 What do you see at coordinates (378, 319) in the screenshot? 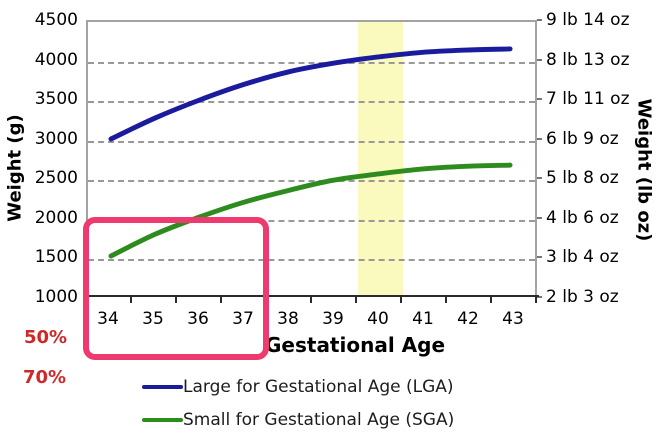
I see `x-tick-40: 40` at bounding box center [378, 319].